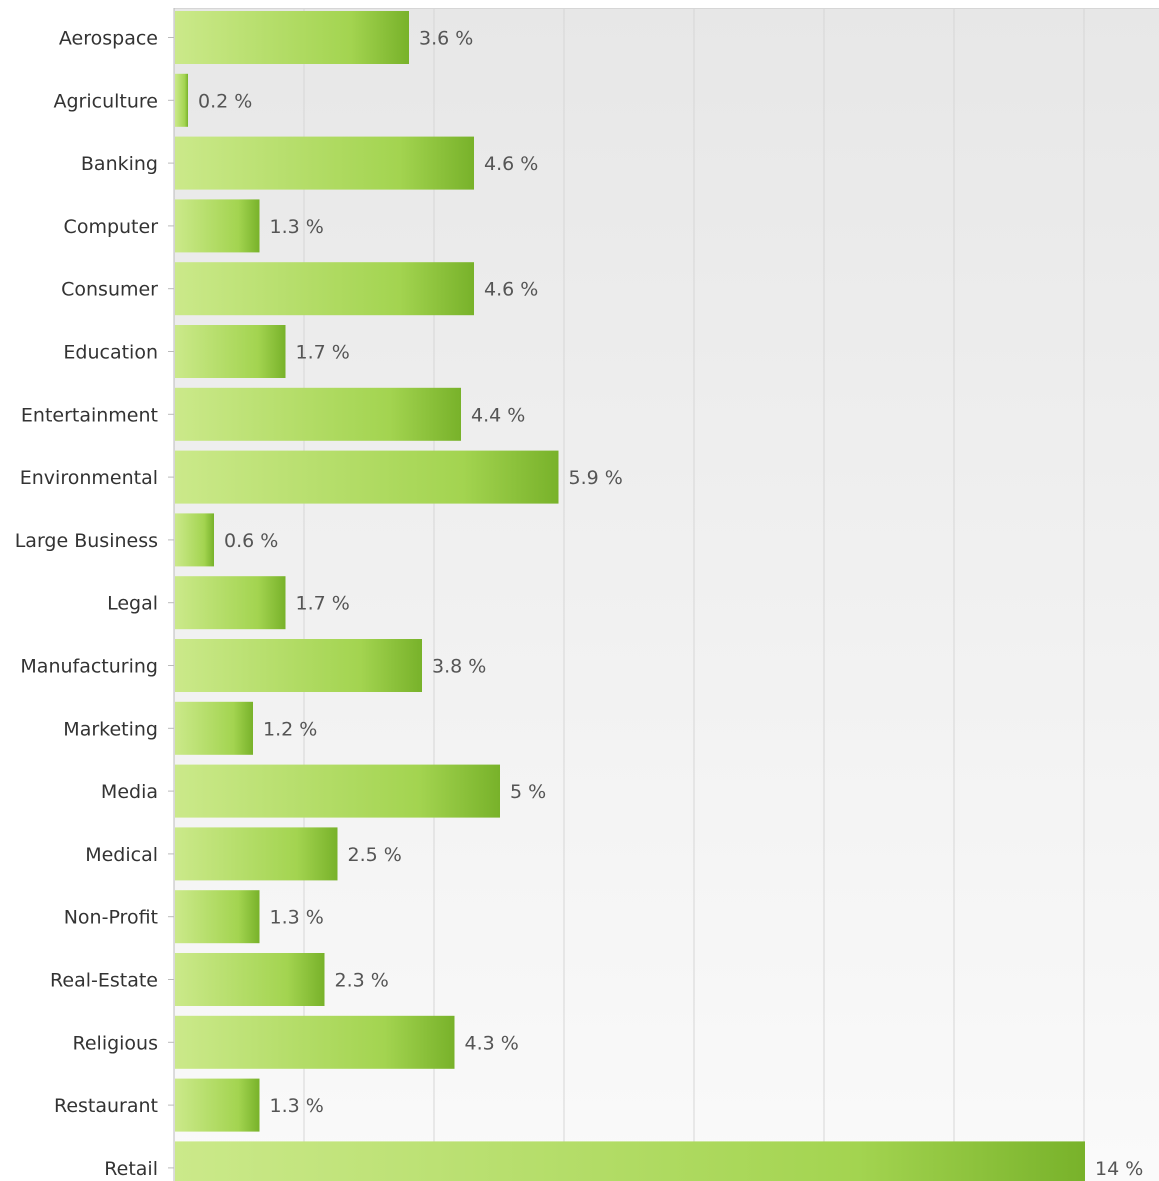 The width and height of the screenshot is (1159, 1181). I want to click on value-label: 3.8 %, so click(459, 667).